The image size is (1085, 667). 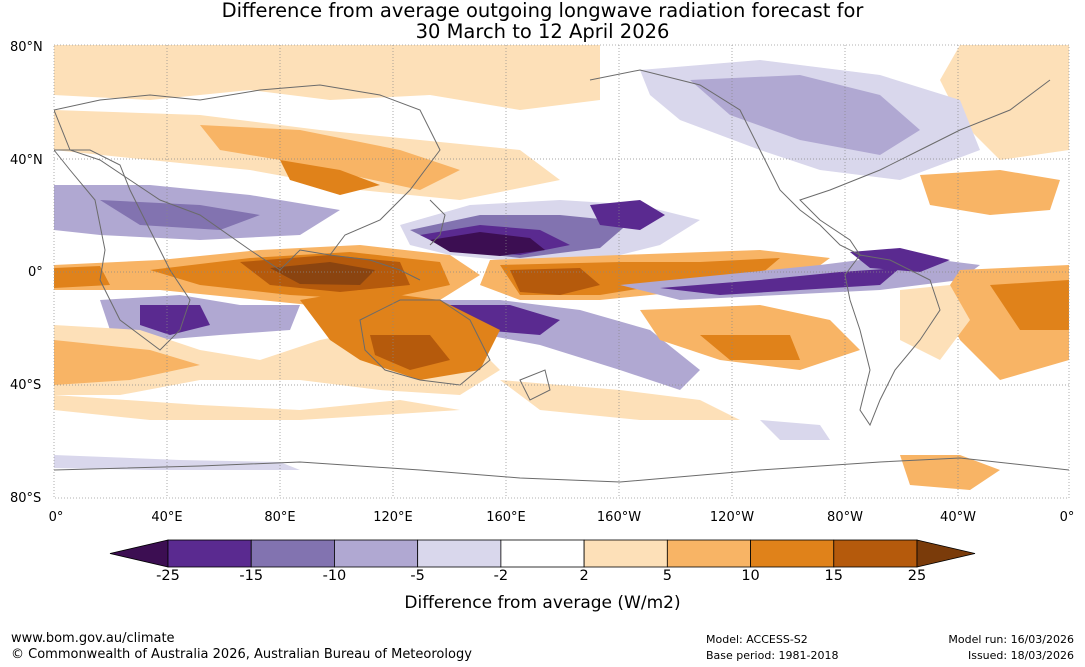 What do you see at coordinates (167, 517) in the screenshot?
I see `lon-label-40e: 40°E` at bounding box center [167, 517].